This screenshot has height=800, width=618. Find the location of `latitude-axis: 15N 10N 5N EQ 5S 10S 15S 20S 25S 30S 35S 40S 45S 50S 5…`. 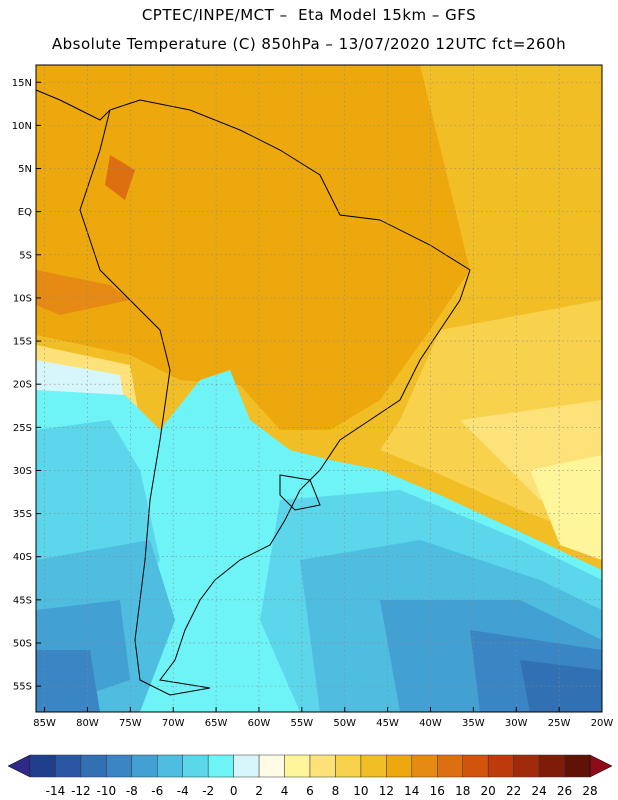

latitude-axis: 15N 10N 5N EQ 5S 10S 15S 20S 25S 30S 35S 40S 45S 50S 5… is located at coordinates (26, 385).